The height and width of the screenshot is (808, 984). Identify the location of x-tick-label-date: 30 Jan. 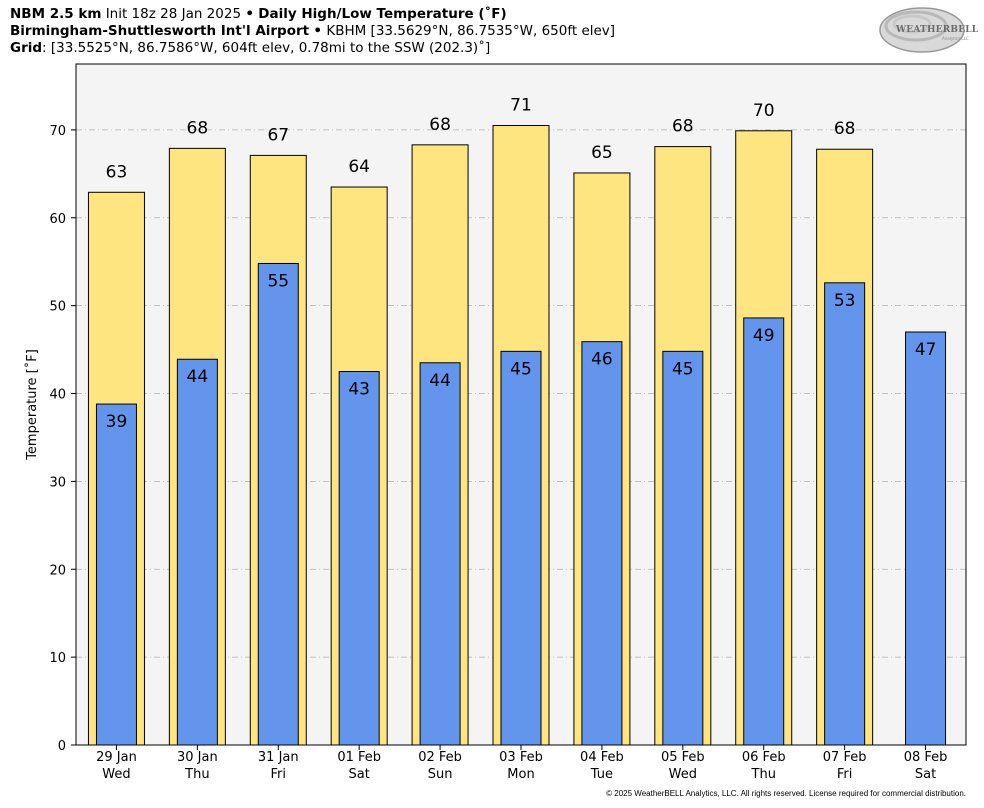
(197, 757).